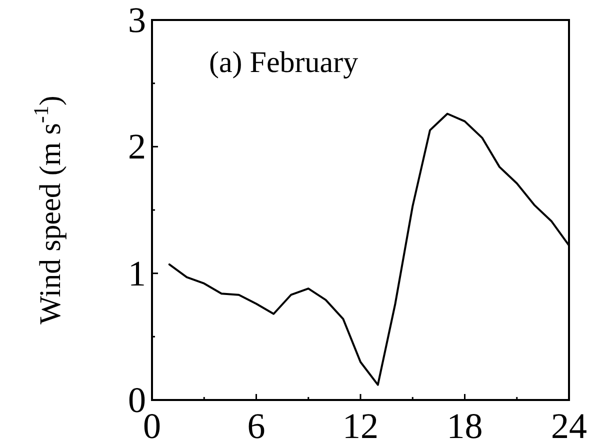 The height and width of the screenshot is (444, 594). I want to click on y-tick-label: 2, so click(137, 146).